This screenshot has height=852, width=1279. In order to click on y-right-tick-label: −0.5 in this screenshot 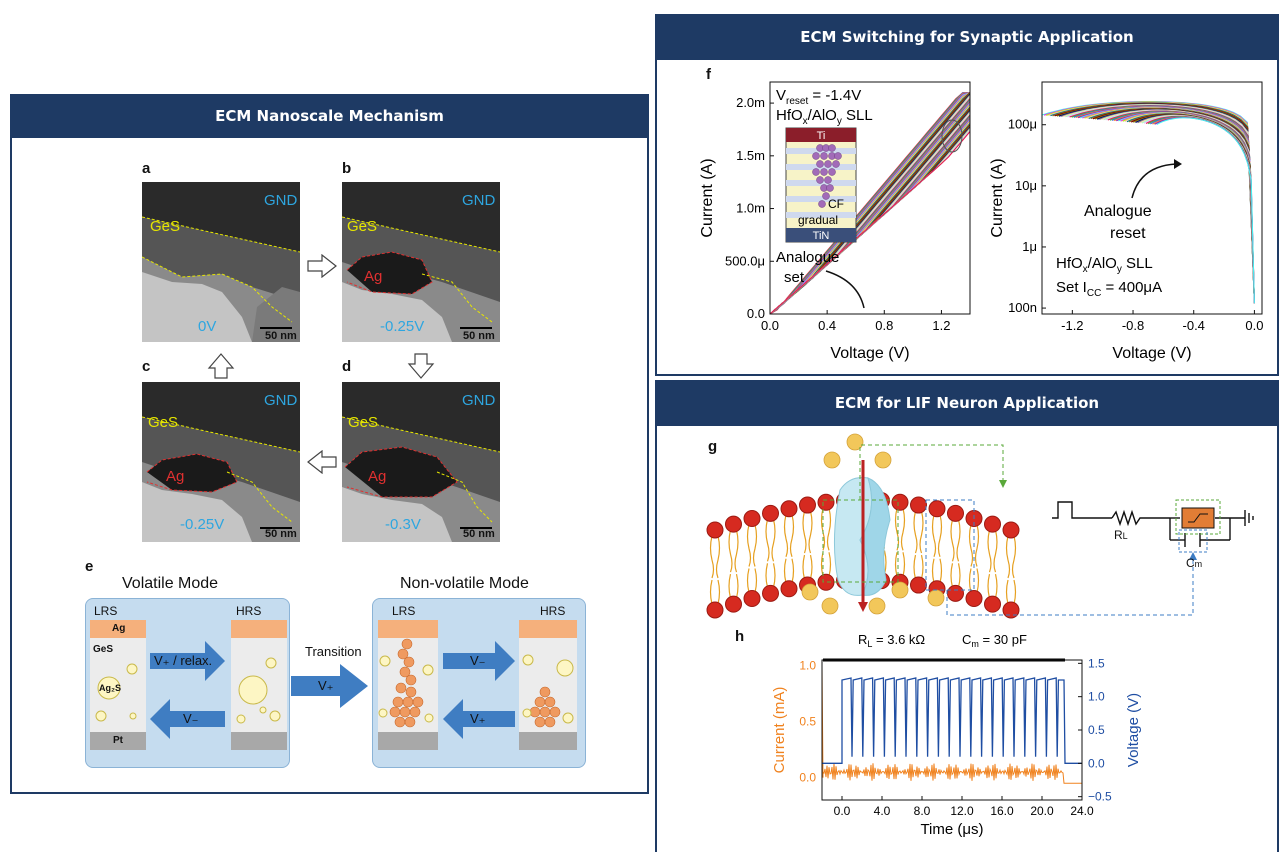, I will do `click(1100, 797)`.